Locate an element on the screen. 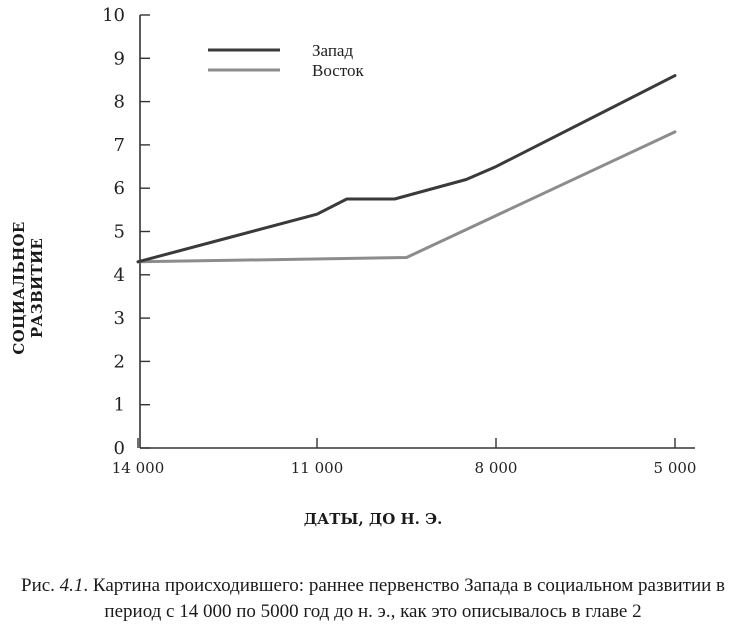  y-tick-label: 3 is located at coordinates (119, 318).